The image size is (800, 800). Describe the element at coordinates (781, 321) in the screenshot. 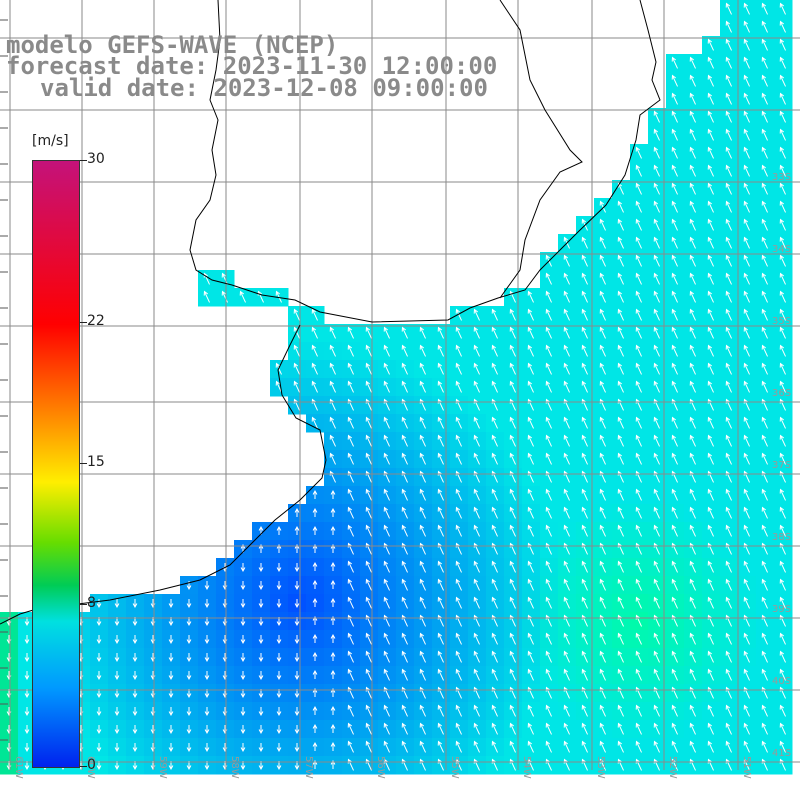

I see `lat-label: 35S` at that location.